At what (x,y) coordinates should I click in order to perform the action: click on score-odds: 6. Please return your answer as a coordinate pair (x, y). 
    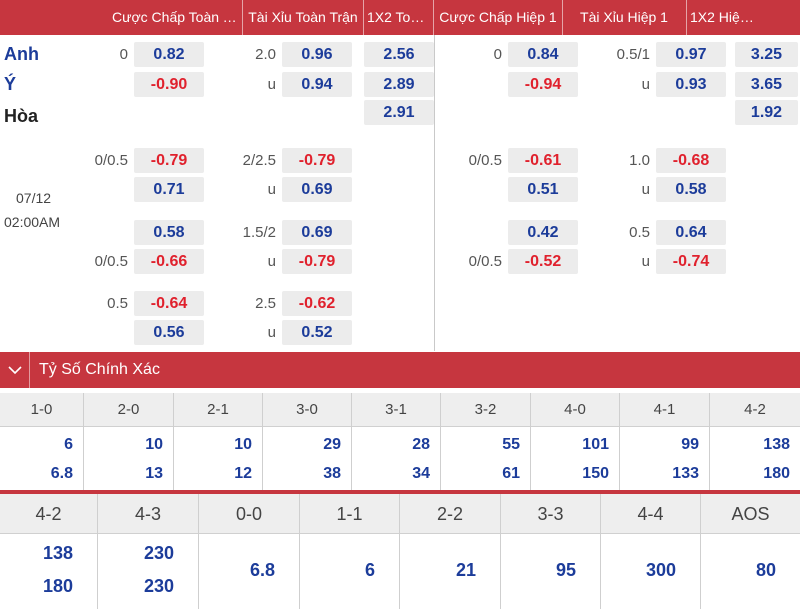
    Looking at the image, I should click on (369, 570).